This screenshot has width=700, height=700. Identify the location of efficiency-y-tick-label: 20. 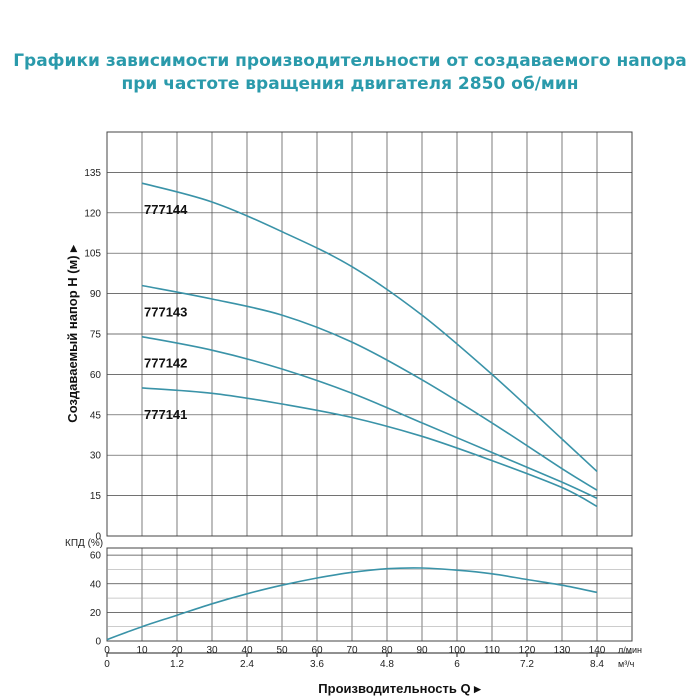
(96, 613).